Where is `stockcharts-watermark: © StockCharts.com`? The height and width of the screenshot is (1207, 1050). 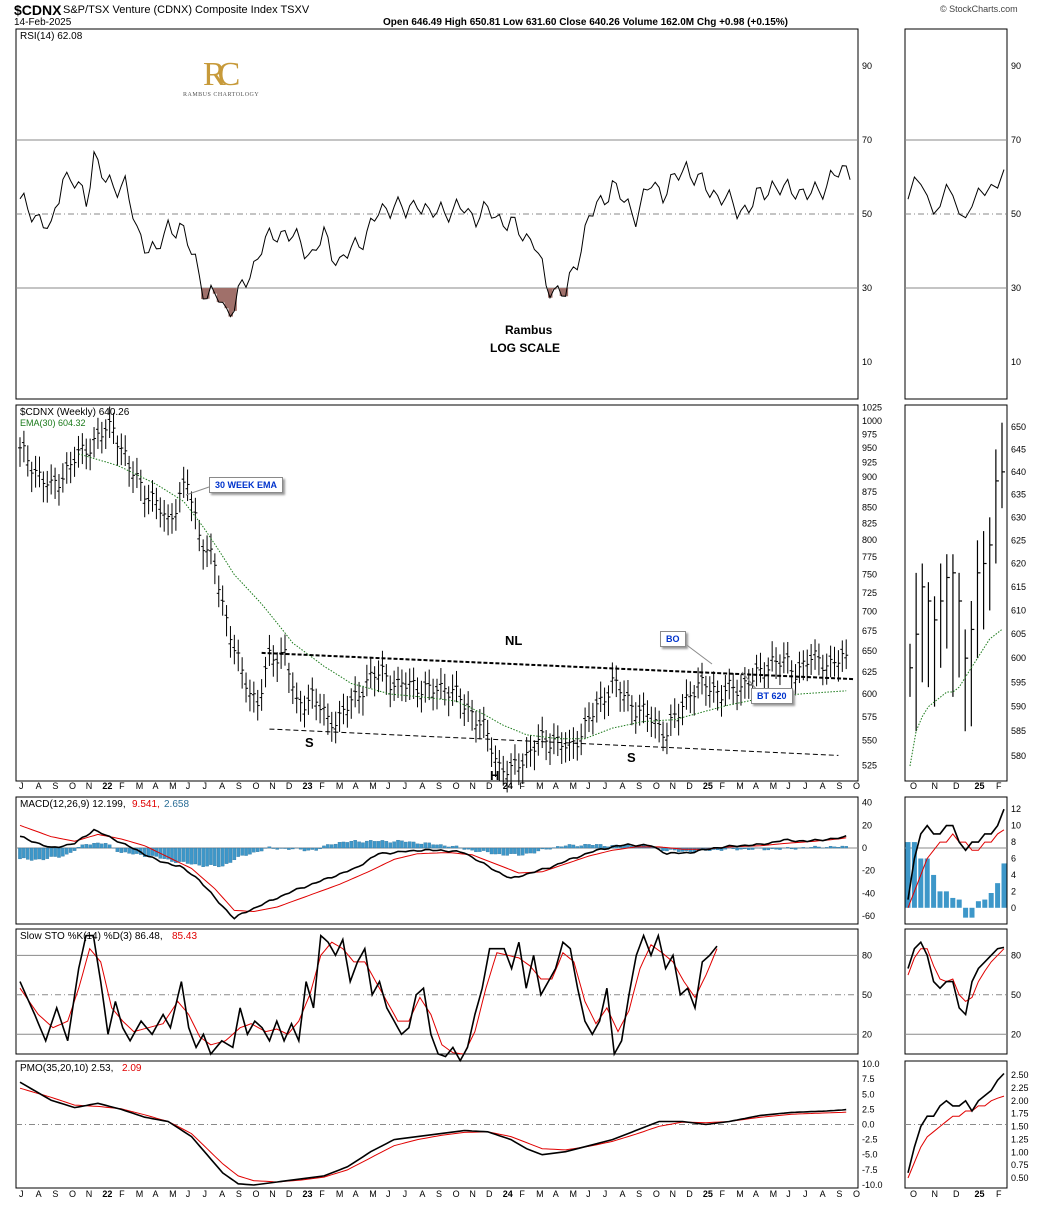
stockcharts-watermark: © StockCharts.com is located at coordinates (979, 9).